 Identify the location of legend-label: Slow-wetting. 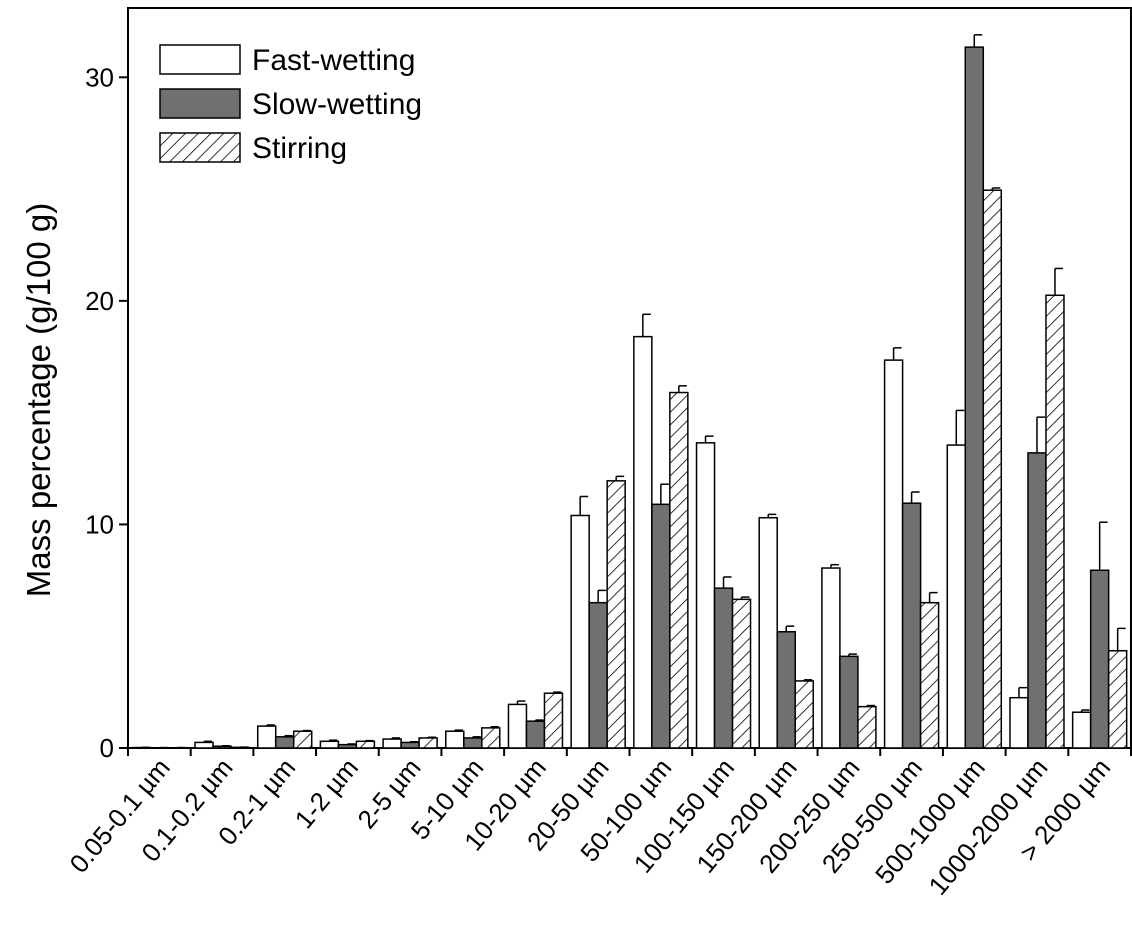
(337, 104).